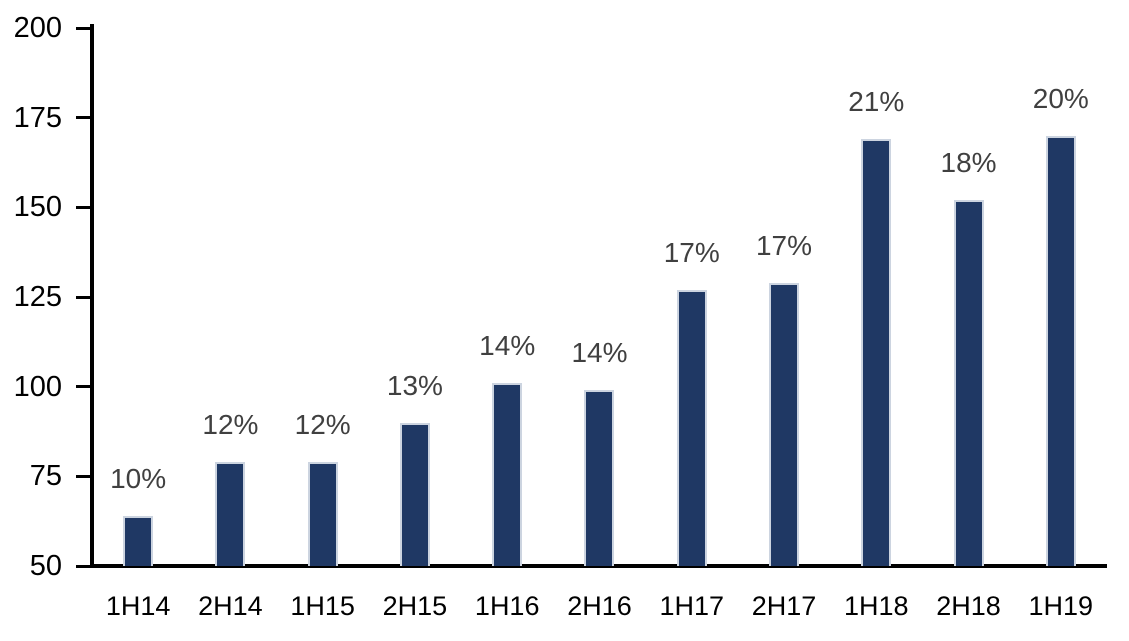  What do you see at coordinates (1060, 98) in the screenshot?
I see `bar-value-label: 20%` at bounding box center [1060, 98].